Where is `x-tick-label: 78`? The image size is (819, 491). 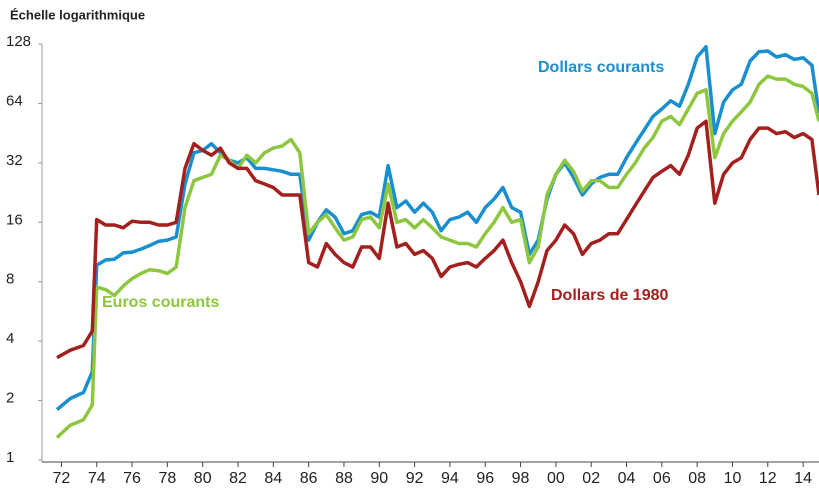 x-tick-label: 78 is located at coordinates (167, 478).